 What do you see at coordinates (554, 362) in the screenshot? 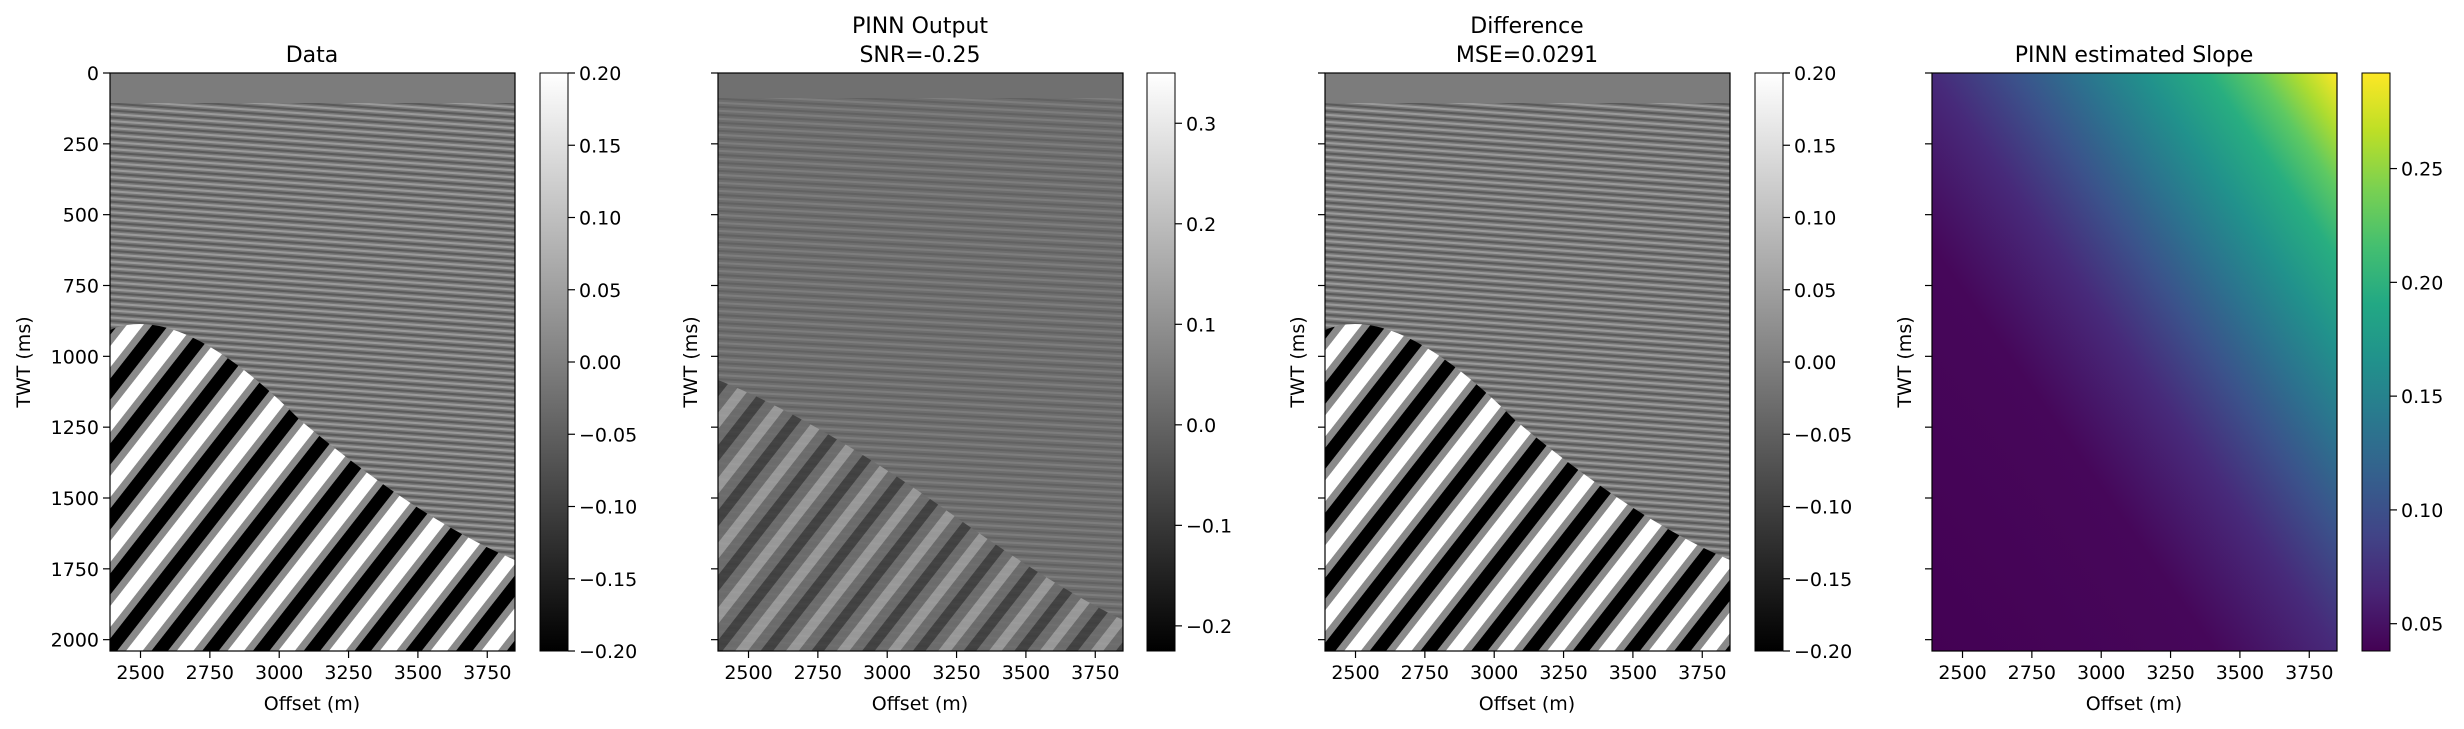
I see `colorbar-data` at bounding box center [554, 362].